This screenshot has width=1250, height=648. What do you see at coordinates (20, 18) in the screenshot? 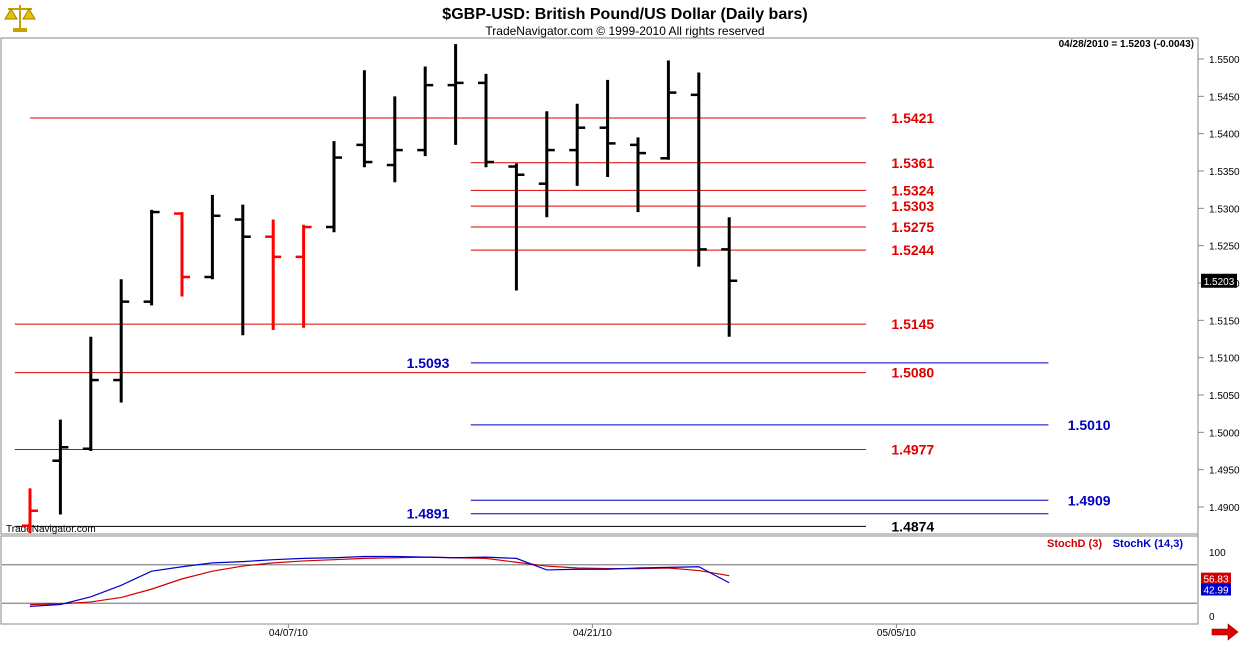
I see `scales-logo-icon` at bounding box center [20, 18].